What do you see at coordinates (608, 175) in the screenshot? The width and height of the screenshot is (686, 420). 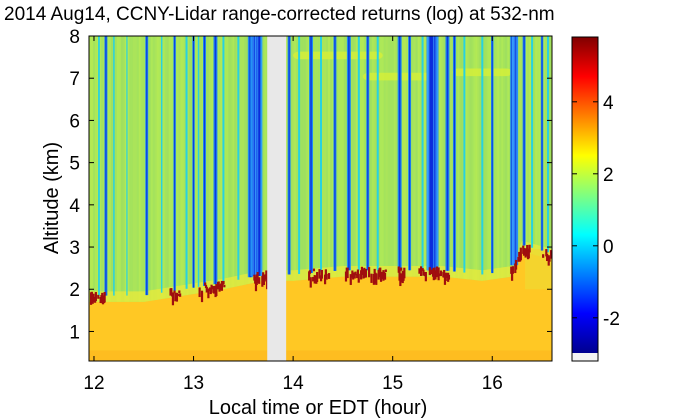 I see `colorbar-tick-label: 2` at bounding box center [608, 175].